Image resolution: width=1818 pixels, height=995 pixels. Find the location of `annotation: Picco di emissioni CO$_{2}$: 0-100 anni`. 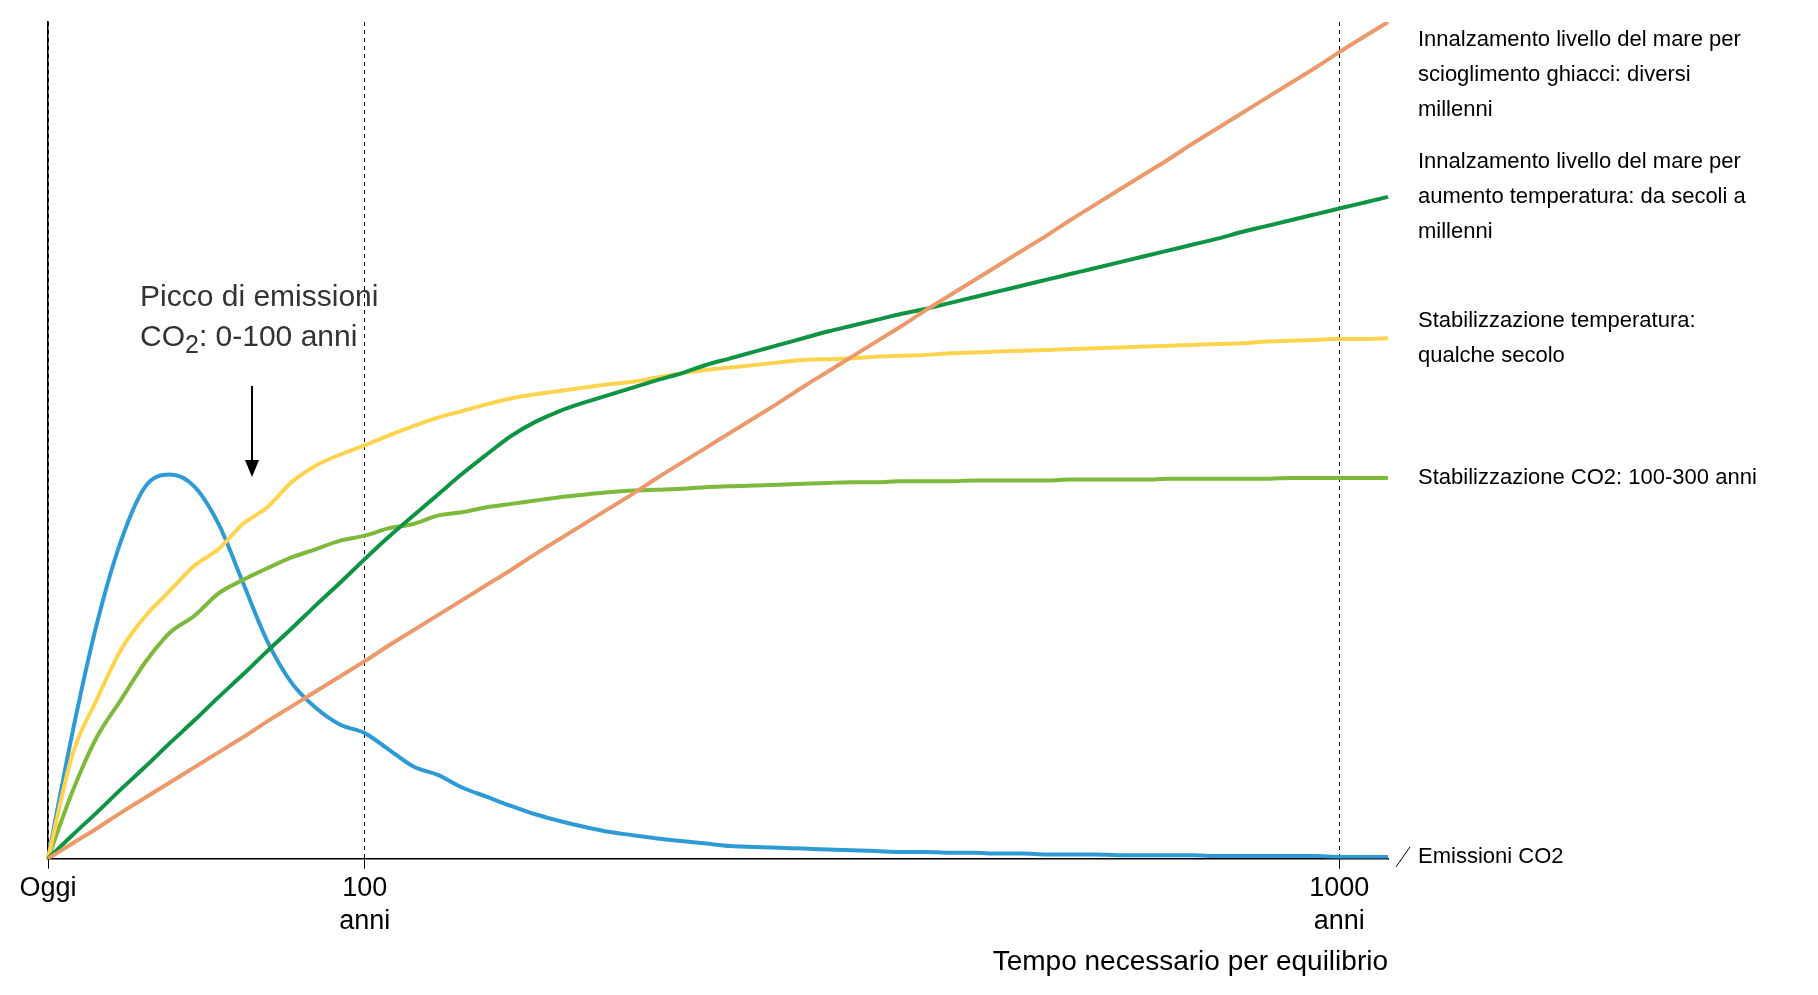

annotation: Picco di emissioni CO$_{2}$: 0-100 anni is located at coordinates (260, 319).